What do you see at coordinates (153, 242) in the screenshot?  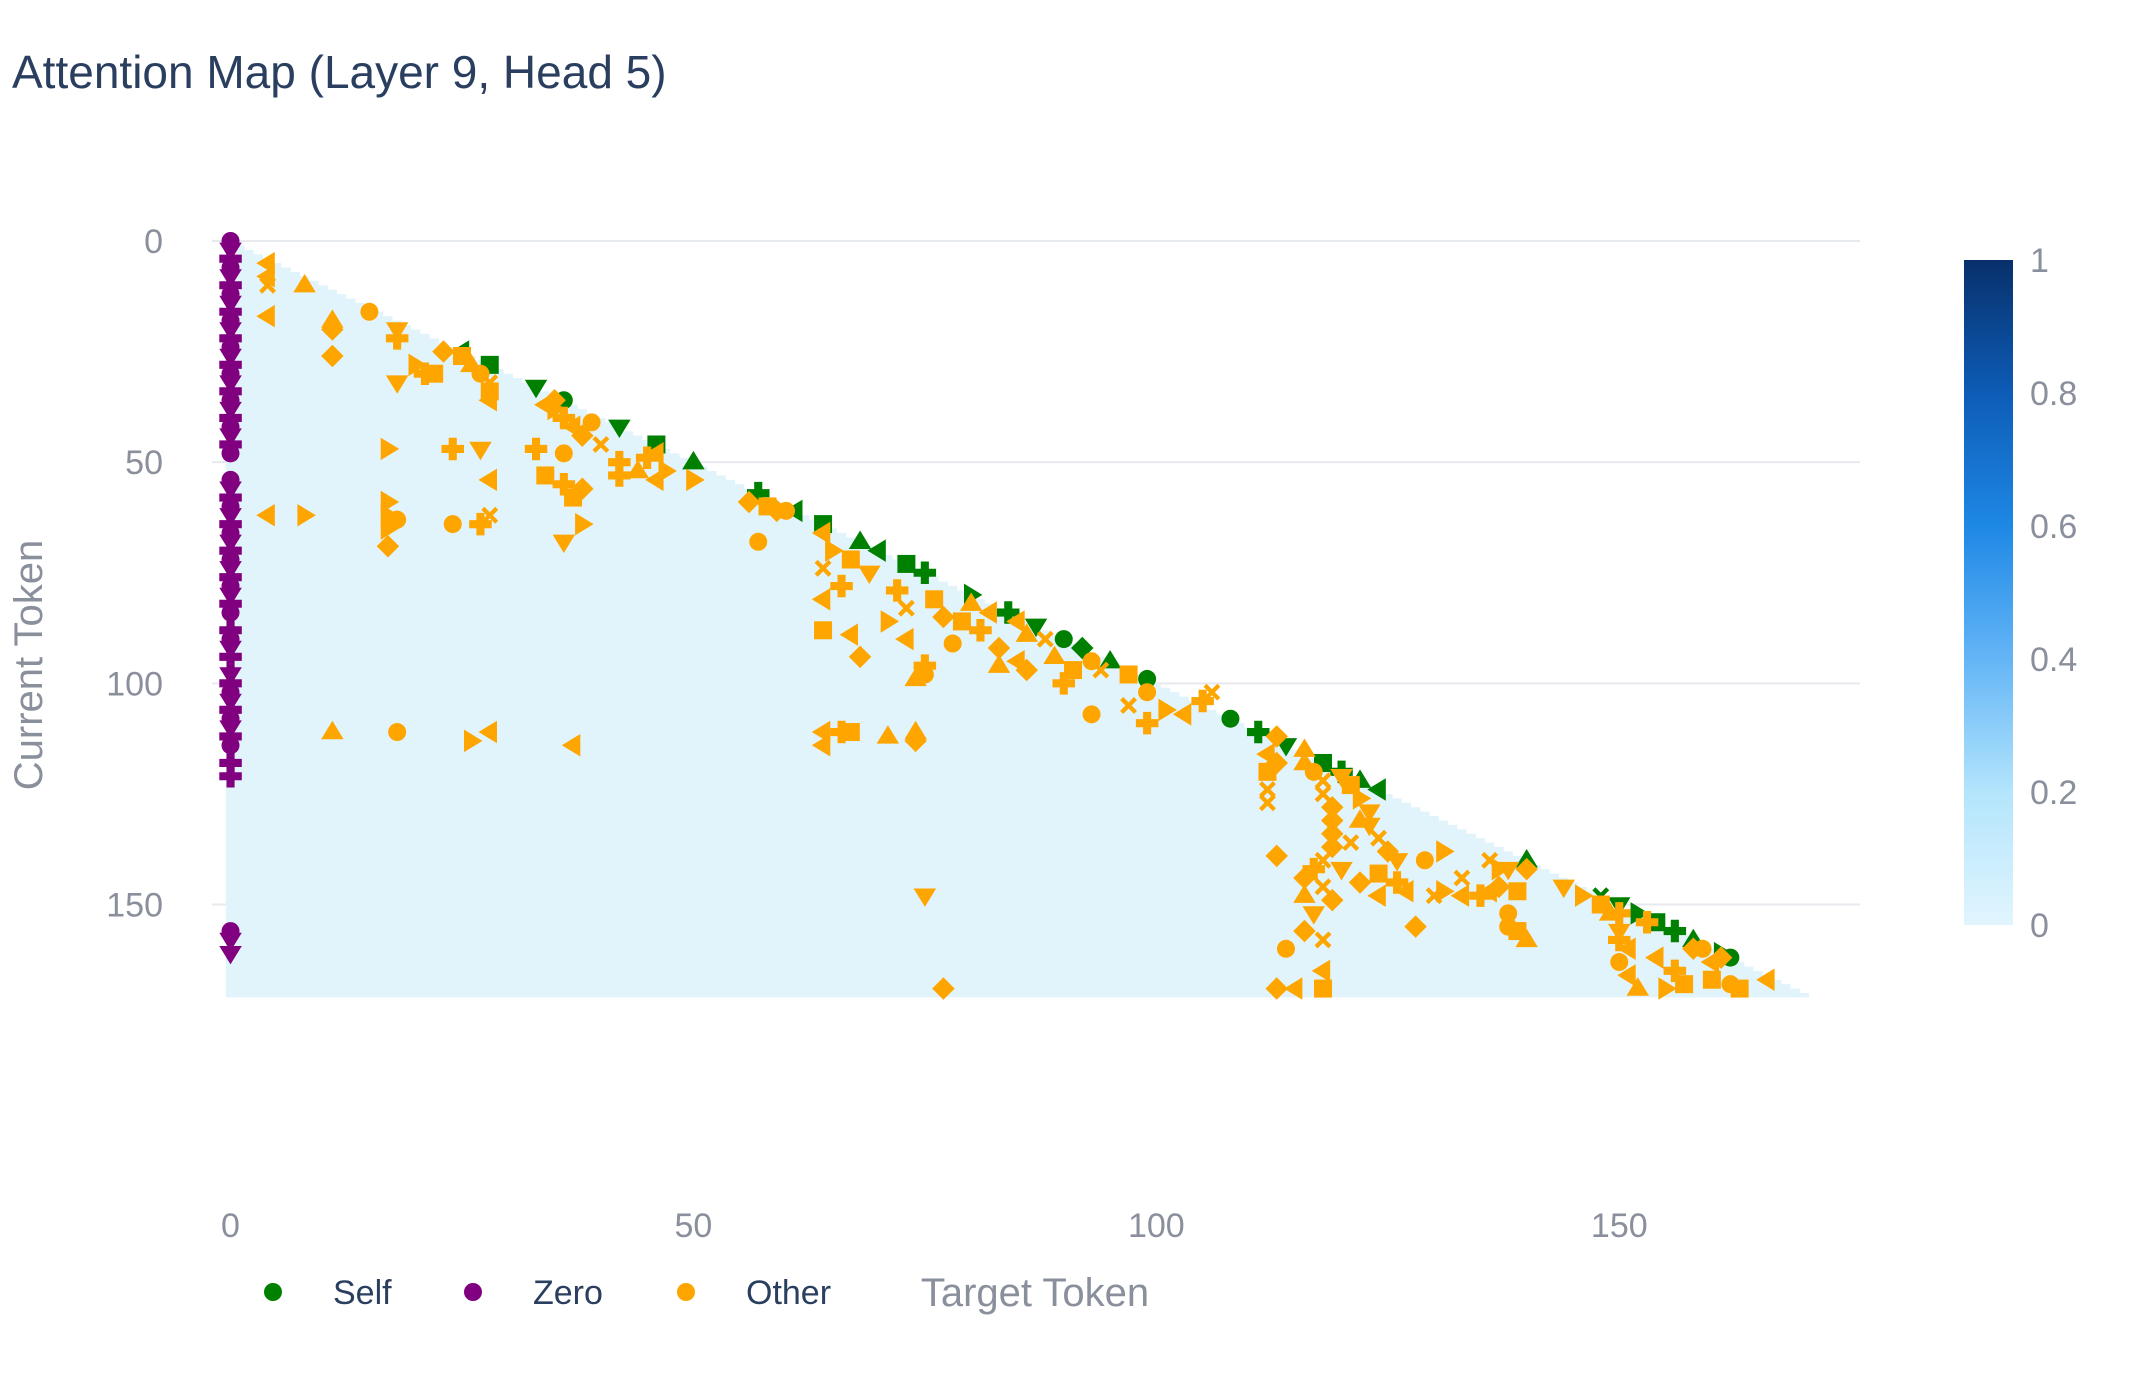 I see `y-tick-label-0: 0` at bounding box center [153, 242].